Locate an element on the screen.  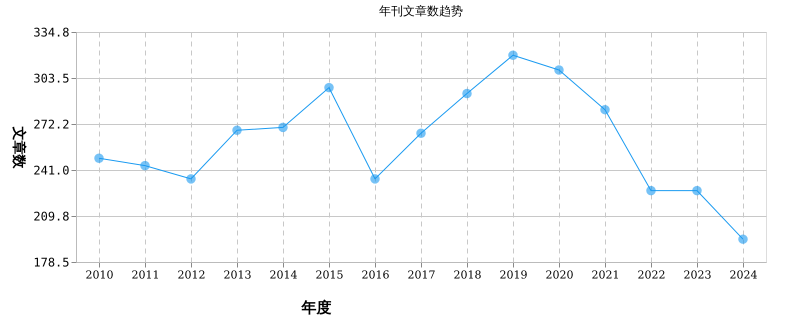
x-tick-label: 2019 is located at coordinates (514, 275).